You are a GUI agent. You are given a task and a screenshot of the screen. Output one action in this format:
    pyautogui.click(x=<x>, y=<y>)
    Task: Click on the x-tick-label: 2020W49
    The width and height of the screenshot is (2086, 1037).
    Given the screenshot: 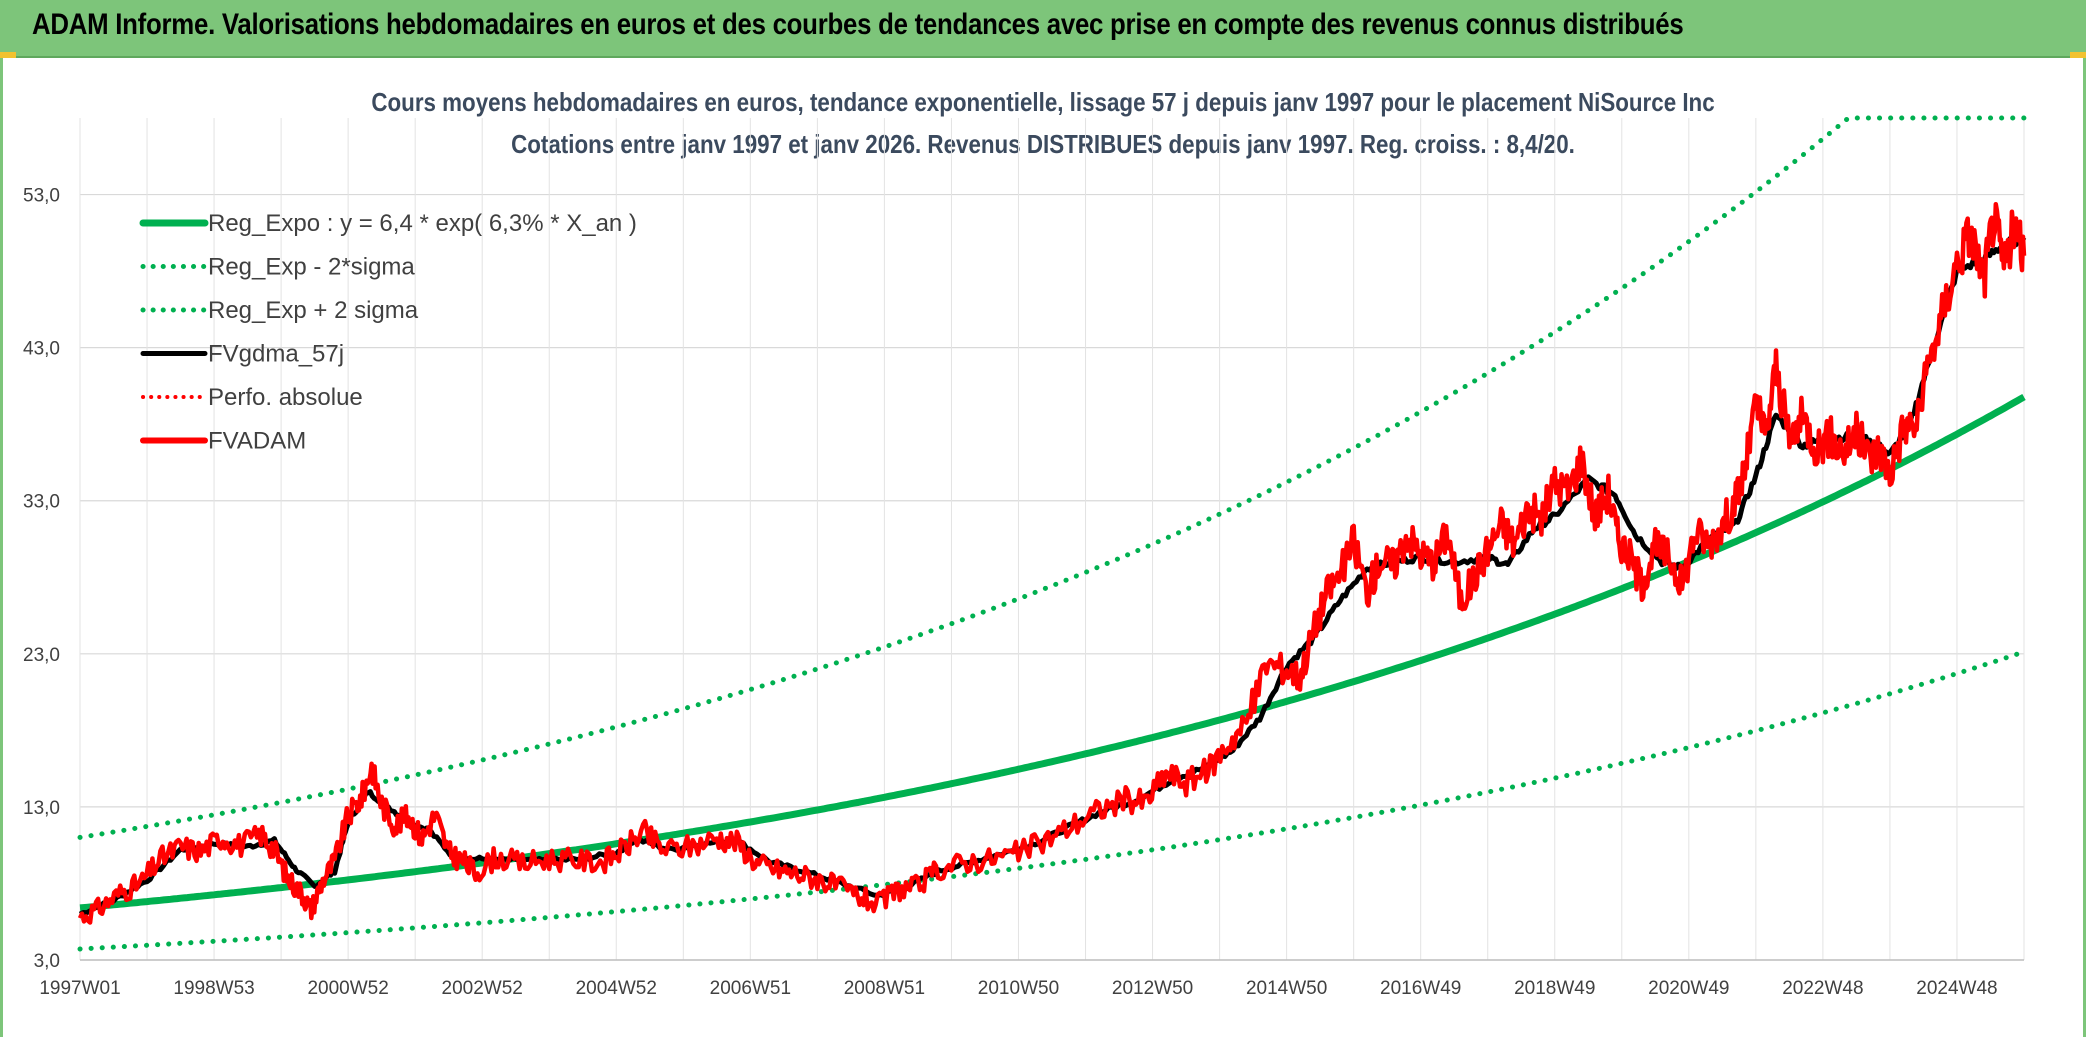 What is the action you would take?
    pyautogui.click(x=1688, y=988)
    